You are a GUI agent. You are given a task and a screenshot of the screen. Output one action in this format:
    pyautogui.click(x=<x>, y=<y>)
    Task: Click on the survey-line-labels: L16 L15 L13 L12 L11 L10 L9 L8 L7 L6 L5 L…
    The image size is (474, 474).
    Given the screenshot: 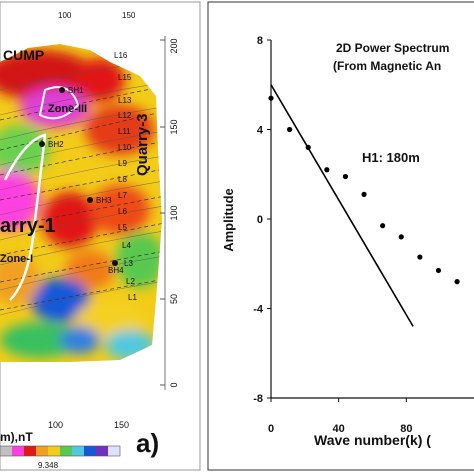 What is the action you would take?
    pyautogui.click(x=125, y=176)
    